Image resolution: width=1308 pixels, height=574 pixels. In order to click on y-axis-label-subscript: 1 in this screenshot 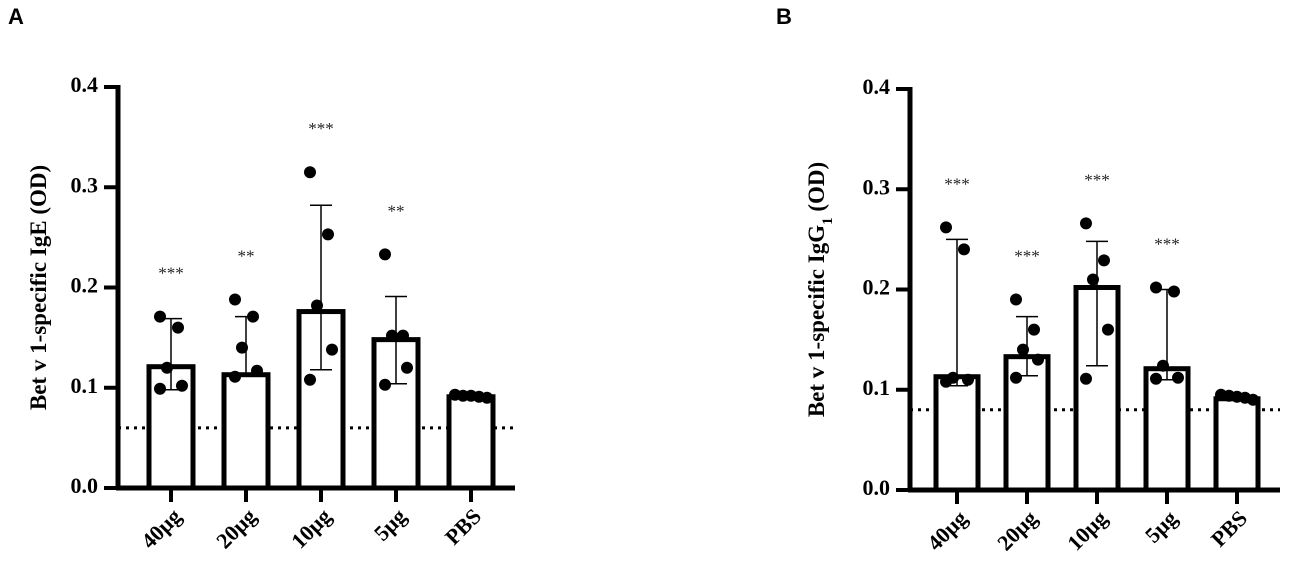, I will do `click(828, 221)`.